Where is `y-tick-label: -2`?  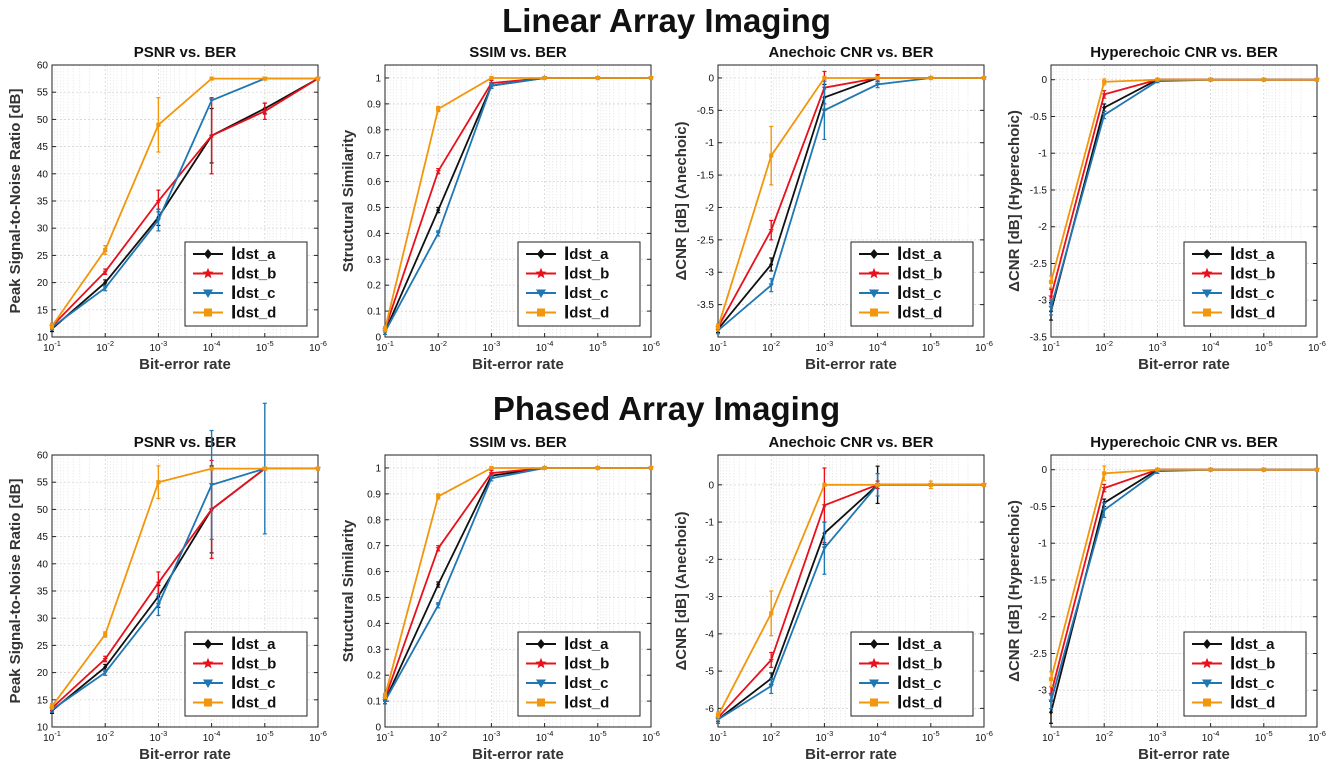 y-tick-label: -2 is located at coordinates (1042, 617).